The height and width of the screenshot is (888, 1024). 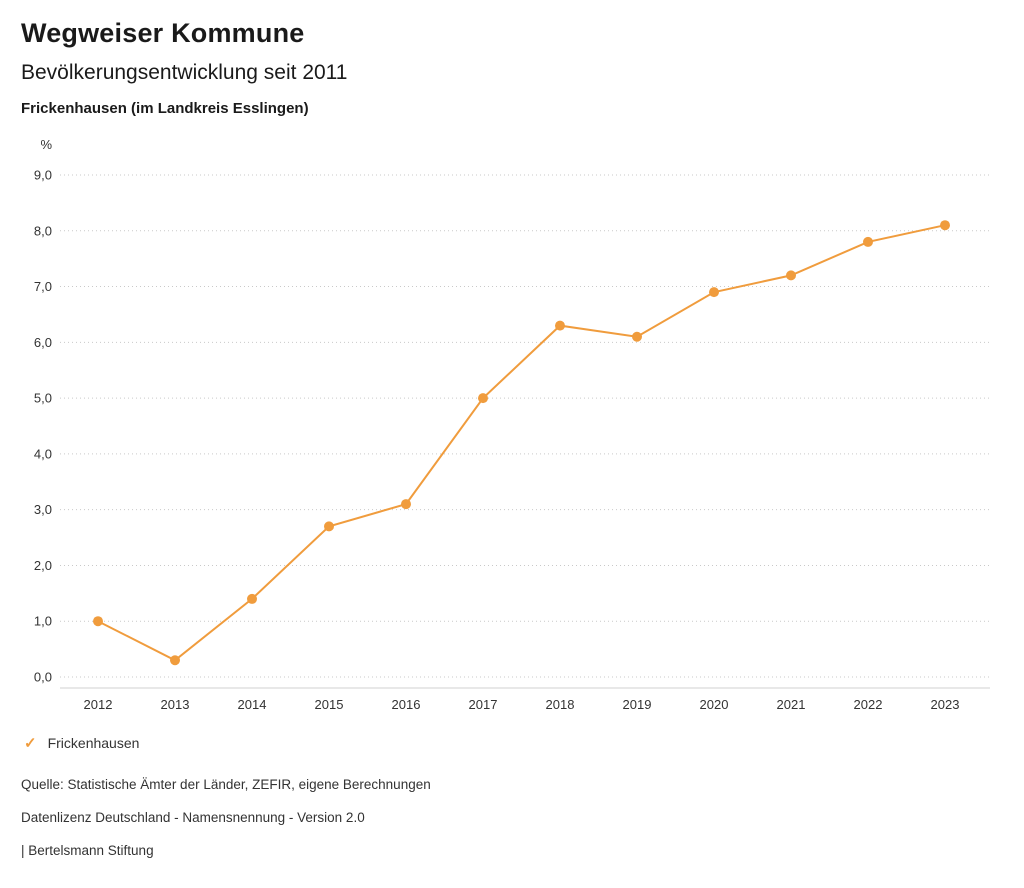 I want to click on data-point-2023, so click(x=945, y=225).